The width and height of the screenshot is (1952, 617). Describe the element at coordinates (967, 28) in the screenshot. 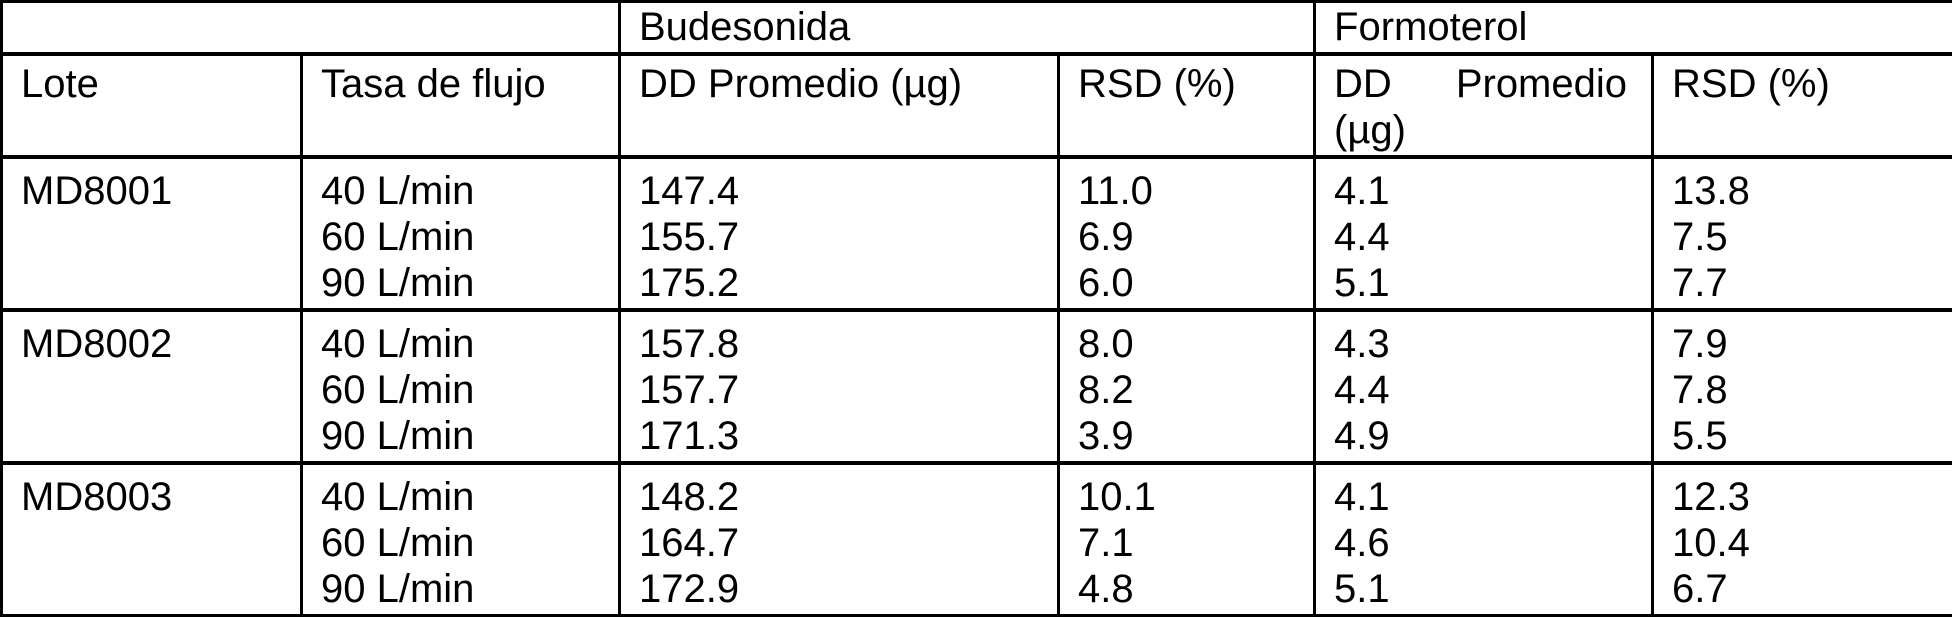

I see `group-header-budesonida: Budesonida` at that location.